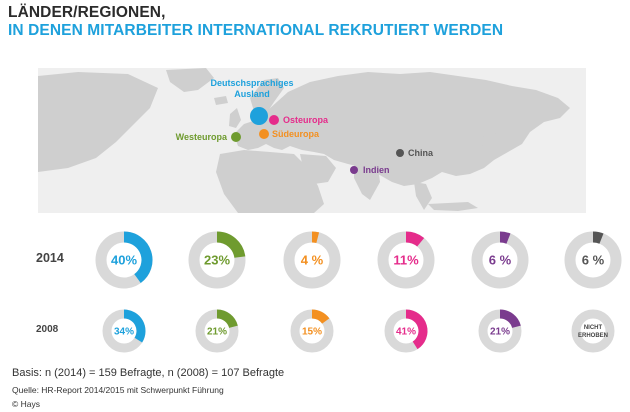 Image resolution: width=630 pixels, height=412 pixels. What do you see at coordinates (251, 83) in the screenshot?
I see `map-label-line: Deutschsprachiges` at bounding box center [251, 83].